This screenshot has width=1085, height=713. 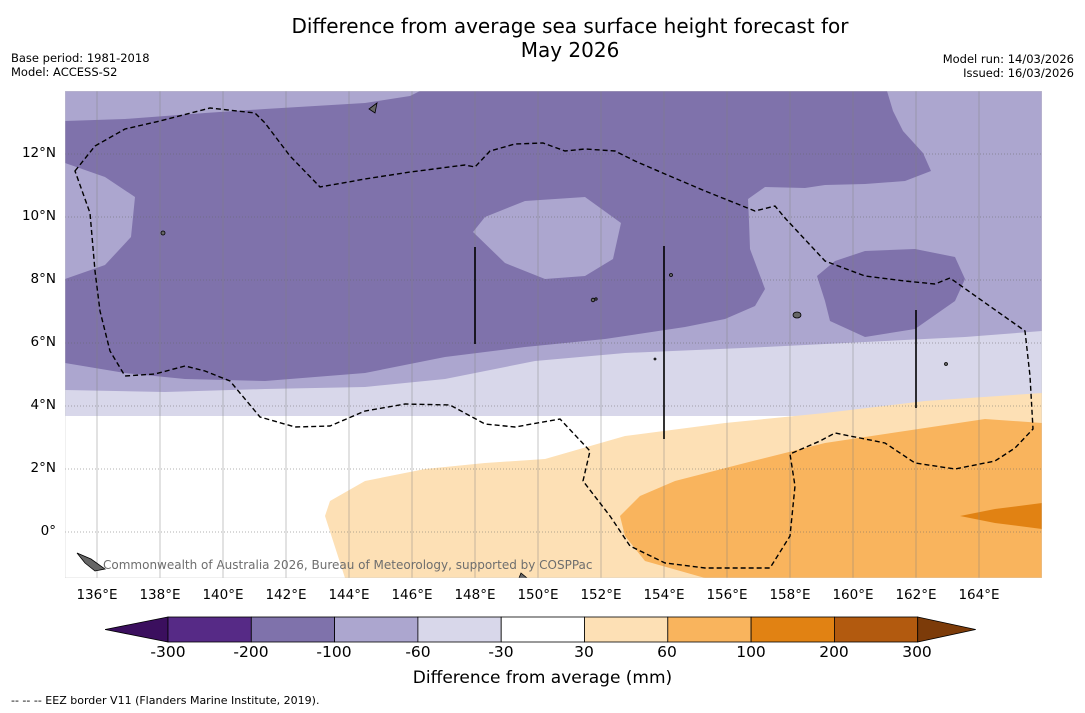 What do you see at coordinates (334, 652) in the screenshot?
I see `colorbar-tick-minus-100: -100` at bounding box center [334, 652].